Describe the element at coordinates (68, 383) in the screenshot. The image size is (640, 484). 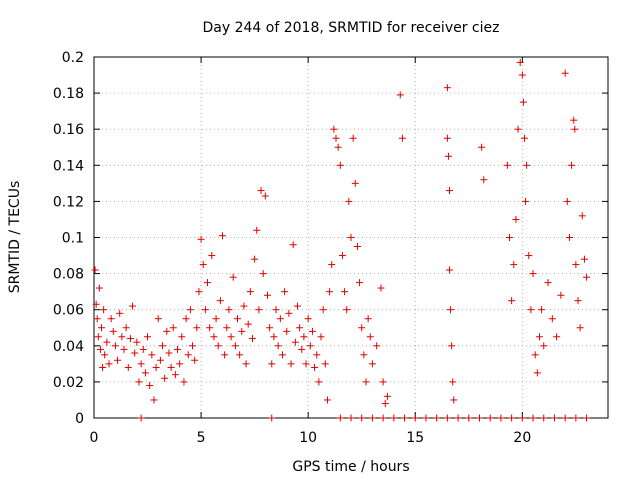
I see `y-tick-label: 0.02` at that location.